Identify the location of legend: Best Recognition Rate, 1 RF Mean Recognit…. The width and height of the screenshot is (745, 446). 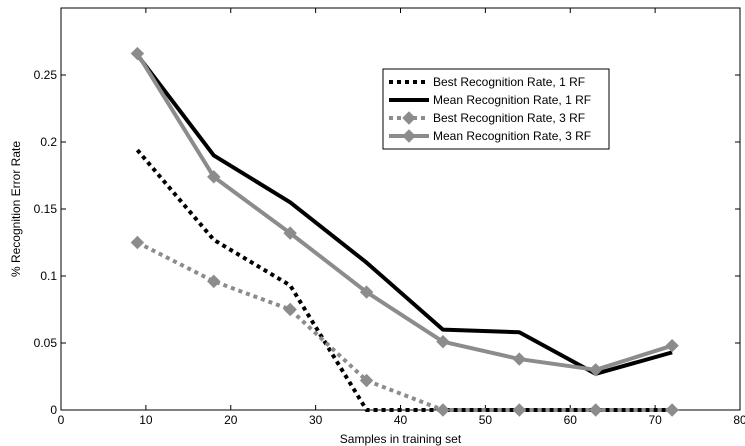
(496, 109).